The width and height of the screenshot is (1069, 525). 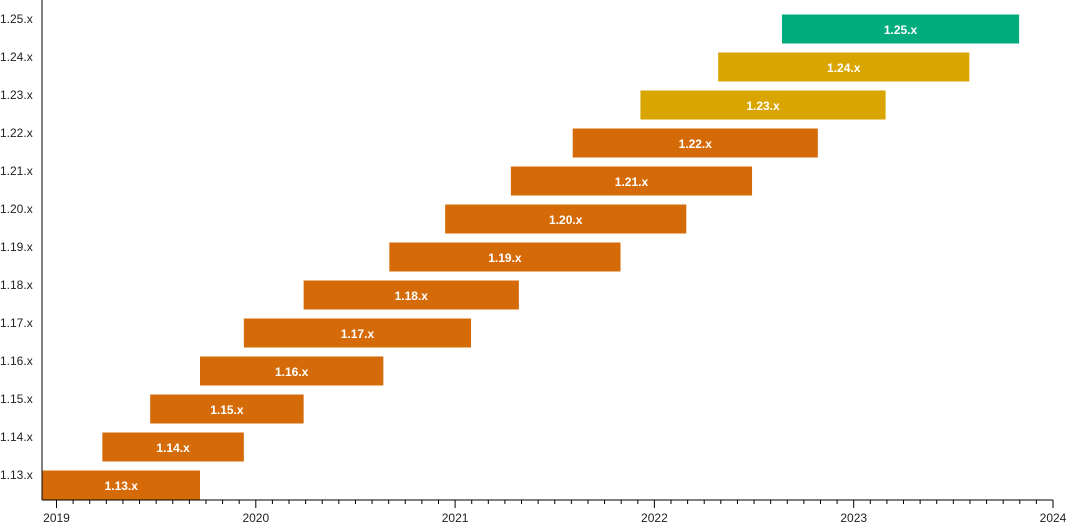 I want to click on bar-label: 1.23.x, so click(x=763, y=106).